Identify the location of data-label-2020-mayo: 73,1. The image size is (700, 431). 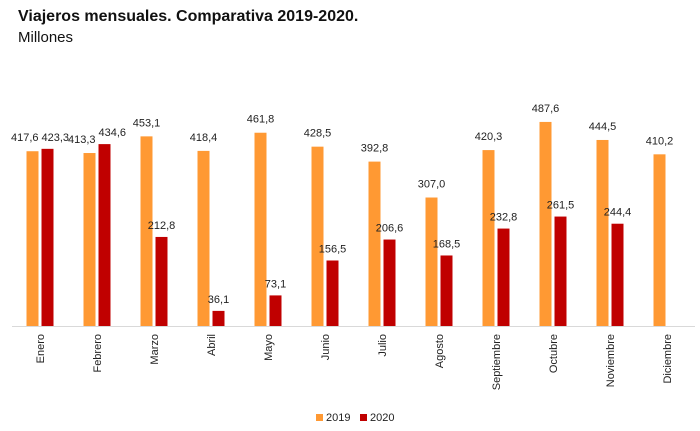
(275, 284).